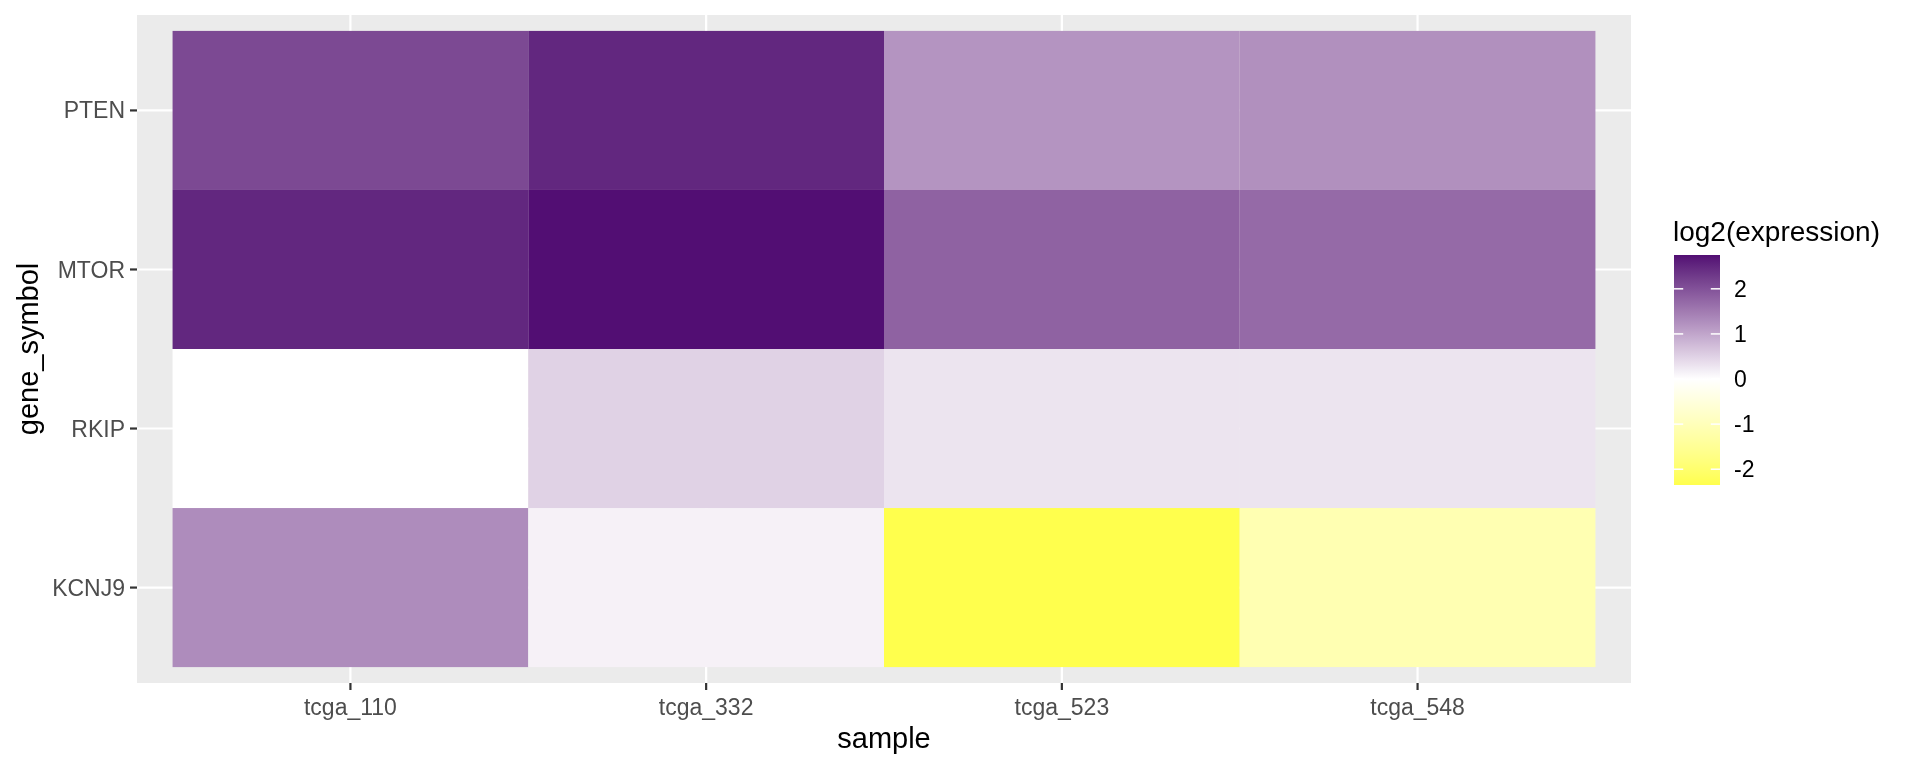 The image size is (1920, 768). Describe the element at coordinates (28, 349) in the screenshot. I see `y-axis-title: gene_symbol` at that location.